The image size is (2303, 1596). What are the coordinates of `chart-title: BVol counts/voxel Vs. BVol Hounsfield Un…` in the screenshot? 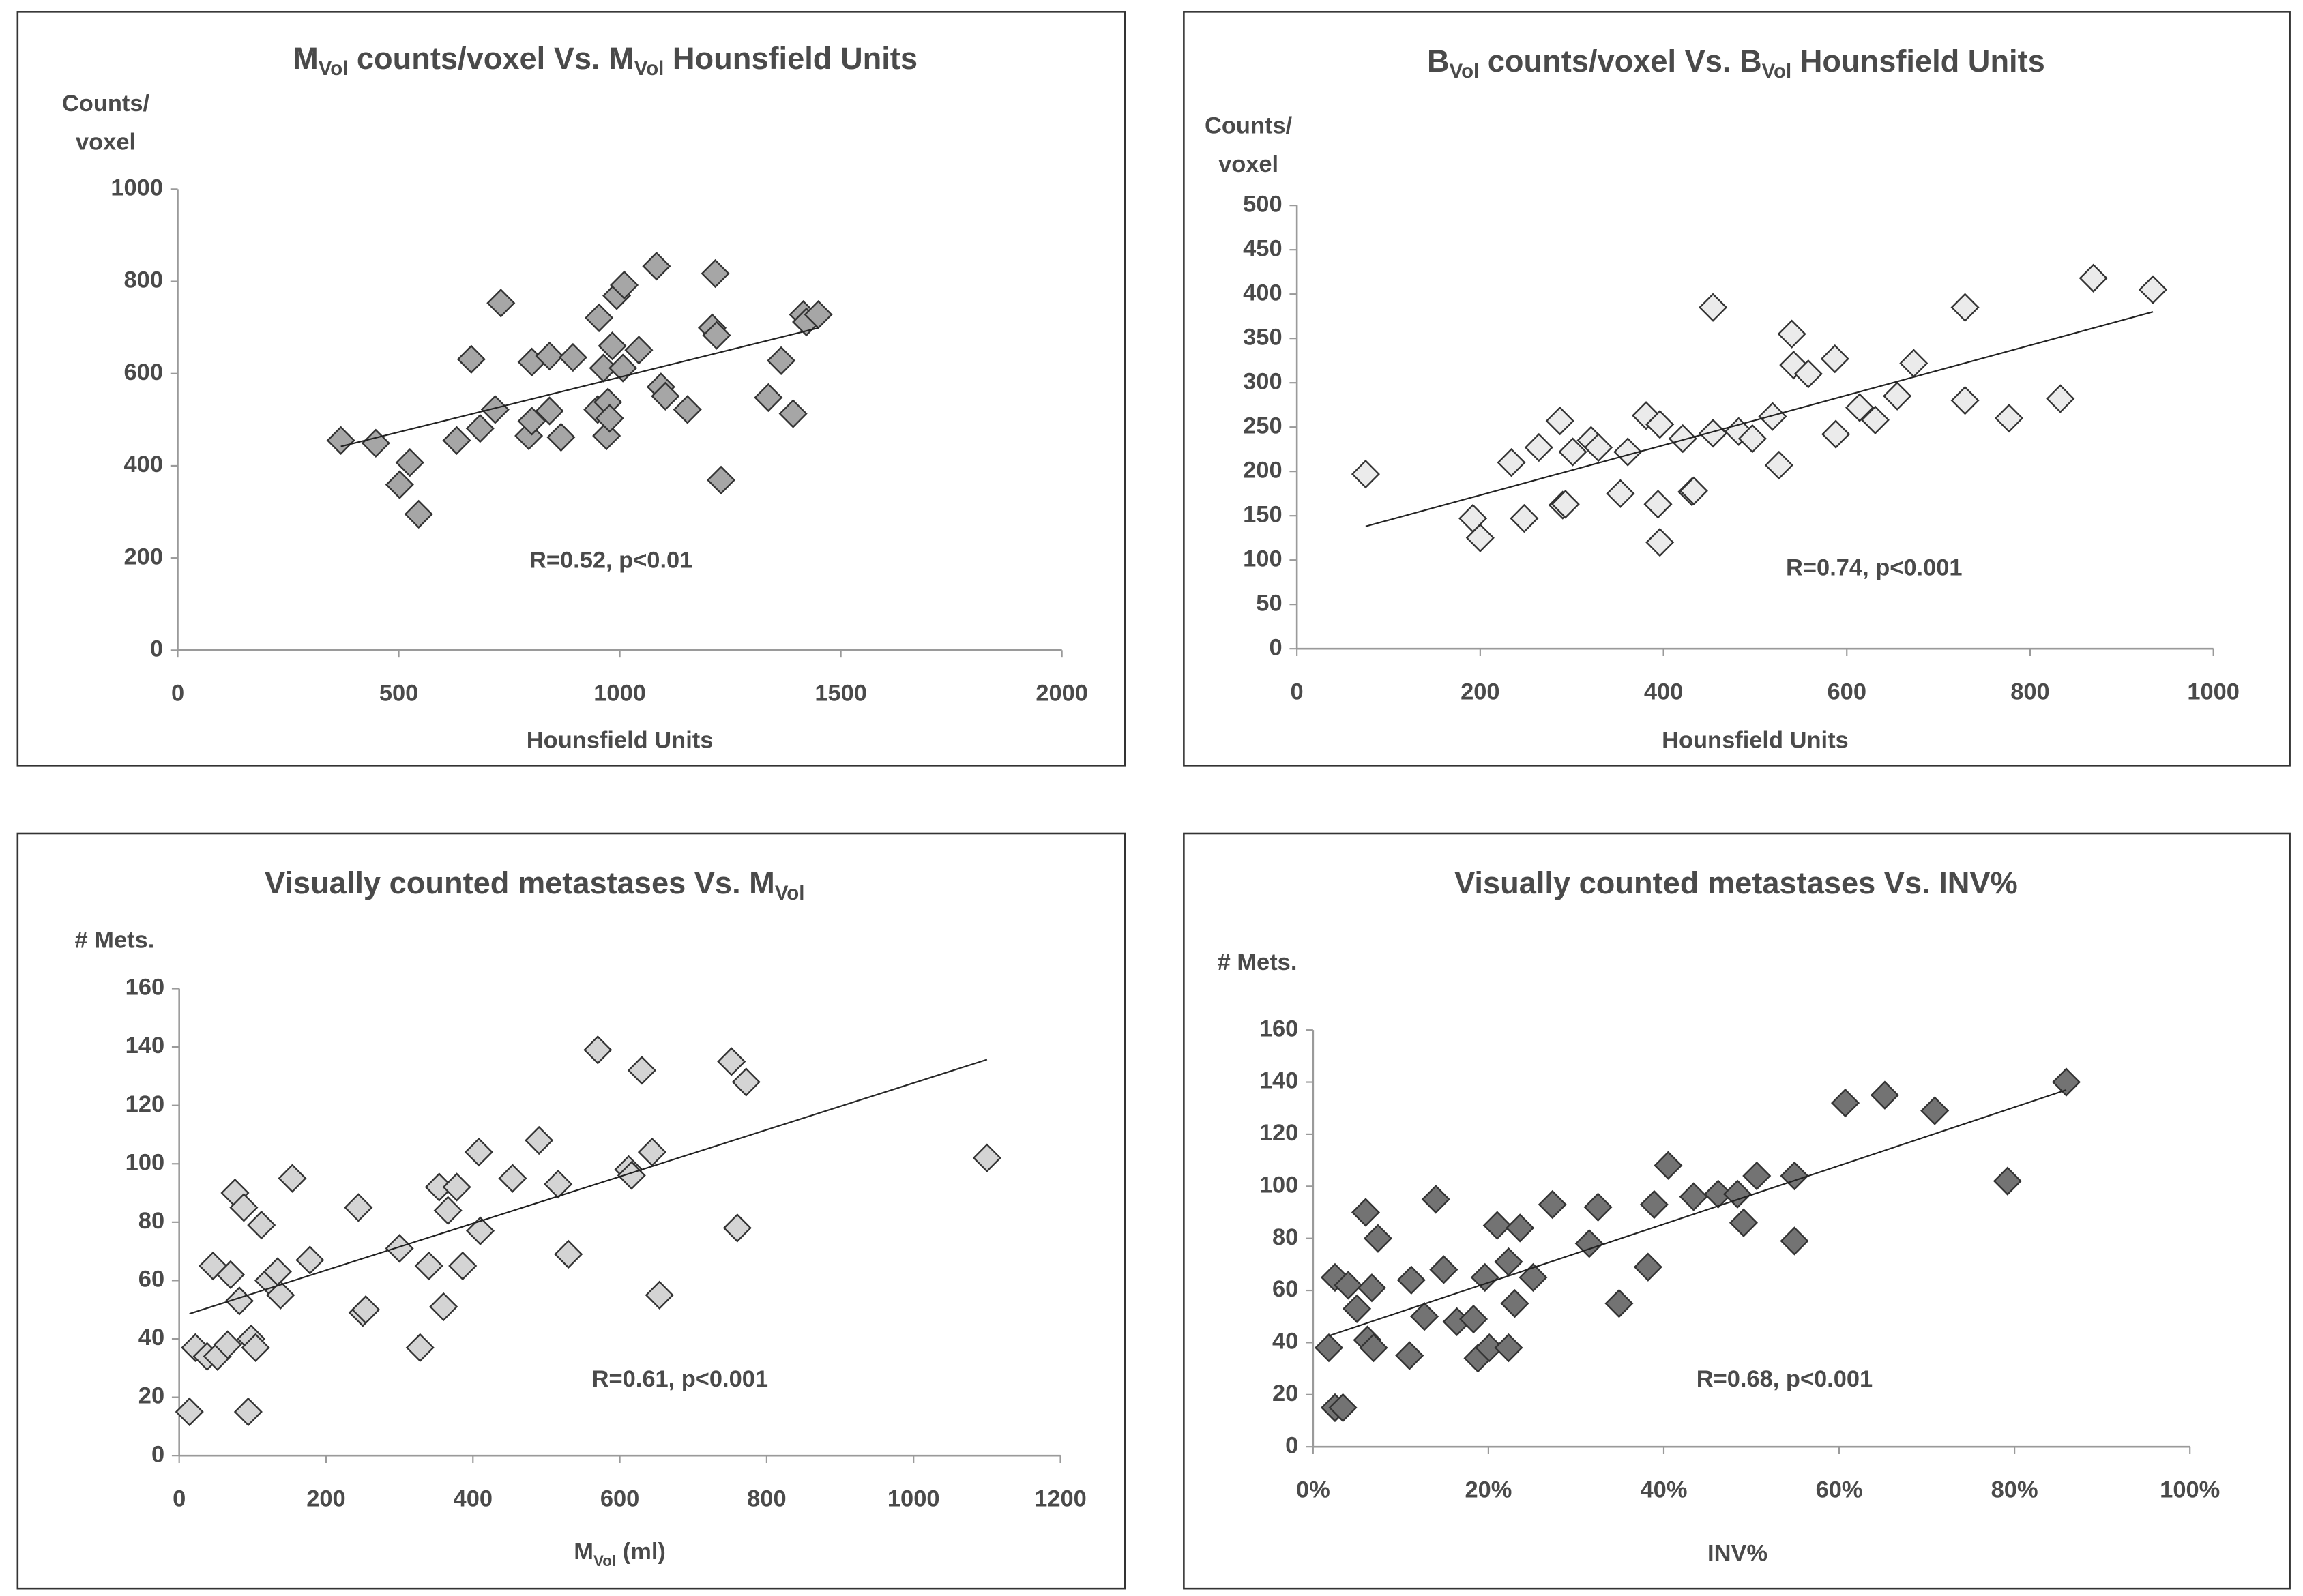 It's located at (1736, 63).